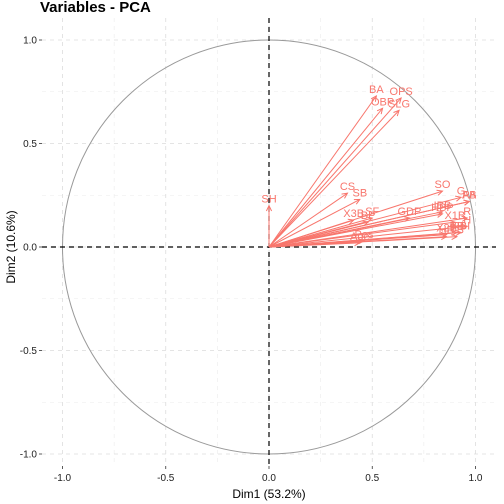 Image resolution: width=504 pixels, height=504 pixels. I want to click on variable-arrow-g, so click(365, 221).